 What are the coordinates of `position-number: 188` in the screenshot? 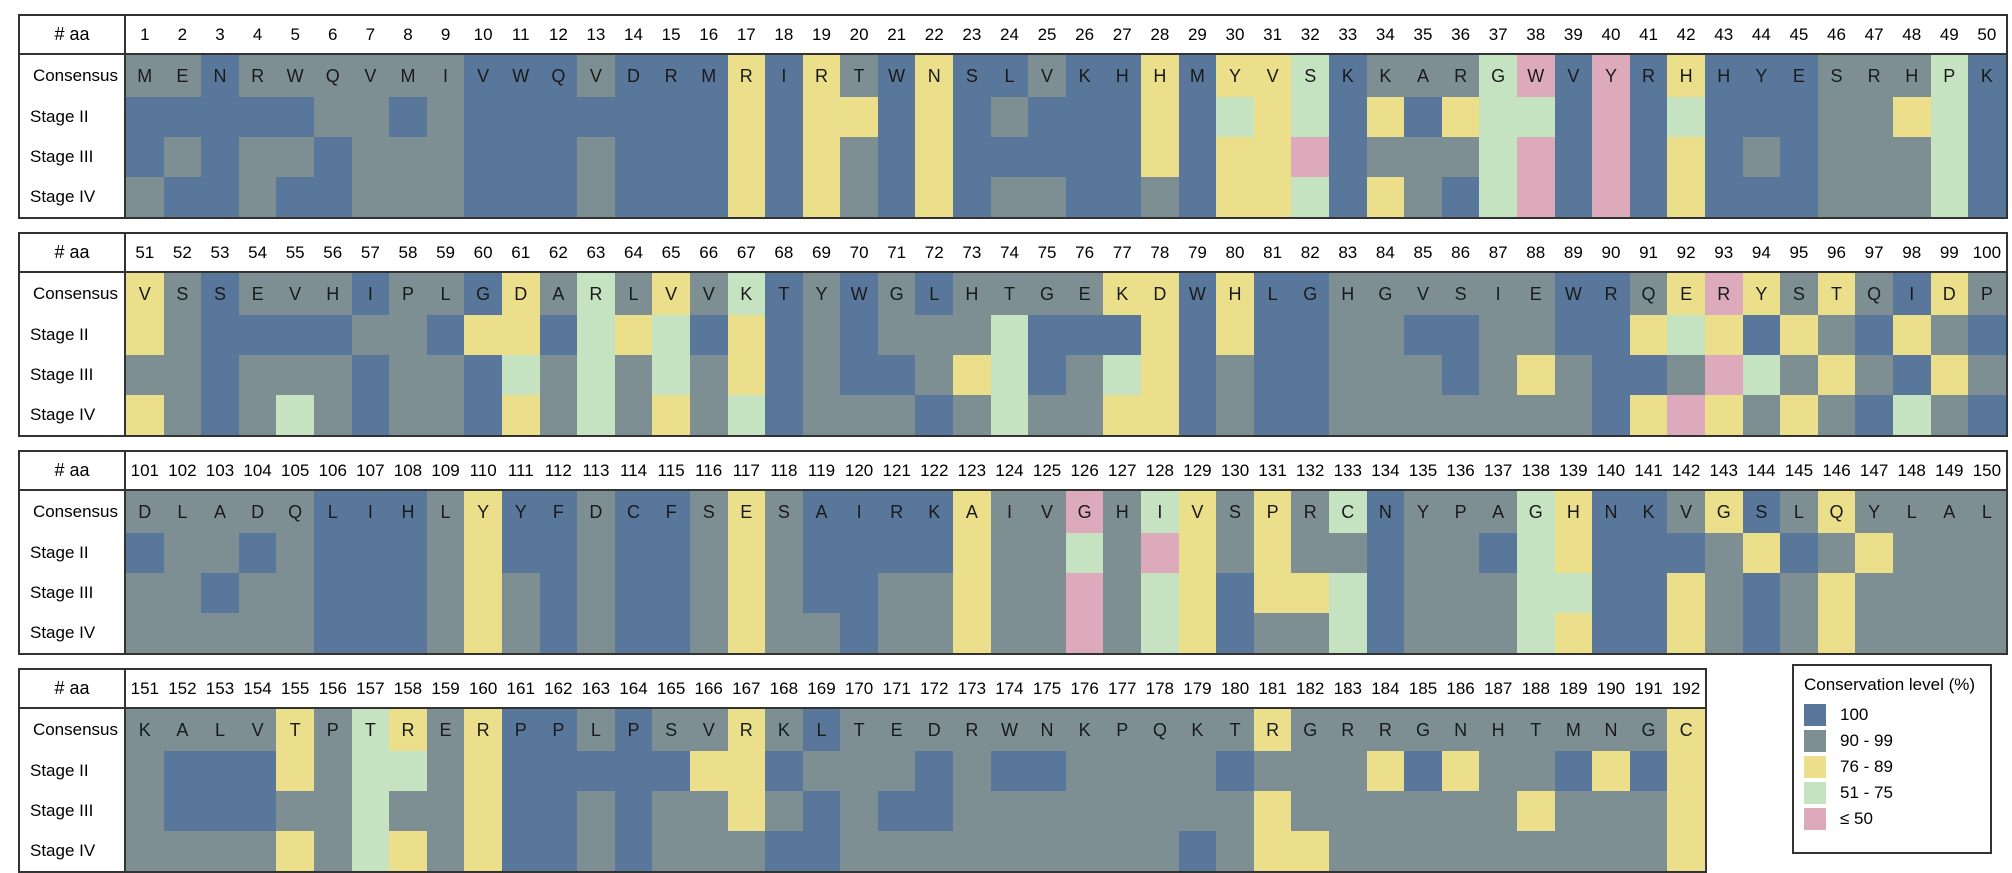 It's located at (1535, 688).